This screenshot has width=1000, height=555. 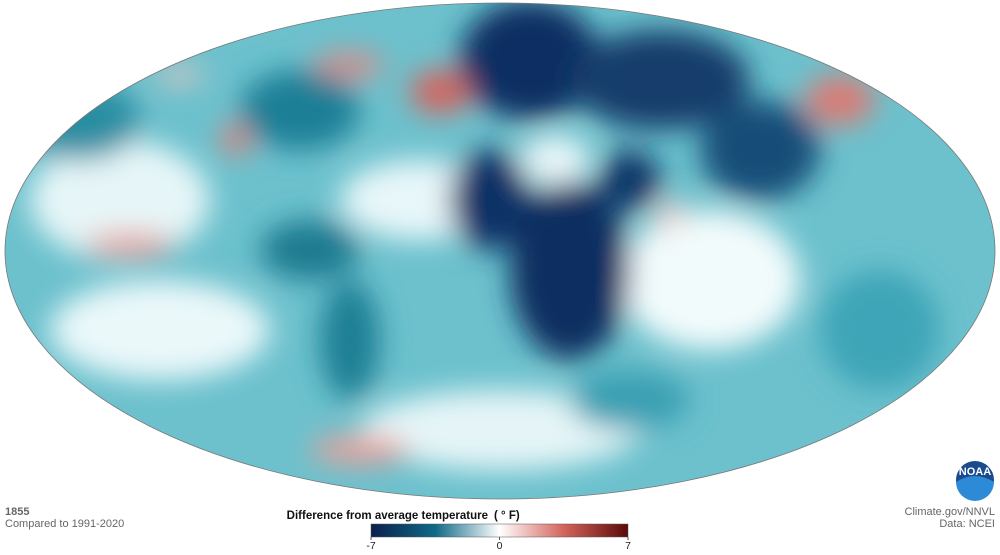 What do you see at coordinates (950, 512) in the screenshot?
I see `credit: Climate.gov/NNVL` at bounding box center [950, 512].